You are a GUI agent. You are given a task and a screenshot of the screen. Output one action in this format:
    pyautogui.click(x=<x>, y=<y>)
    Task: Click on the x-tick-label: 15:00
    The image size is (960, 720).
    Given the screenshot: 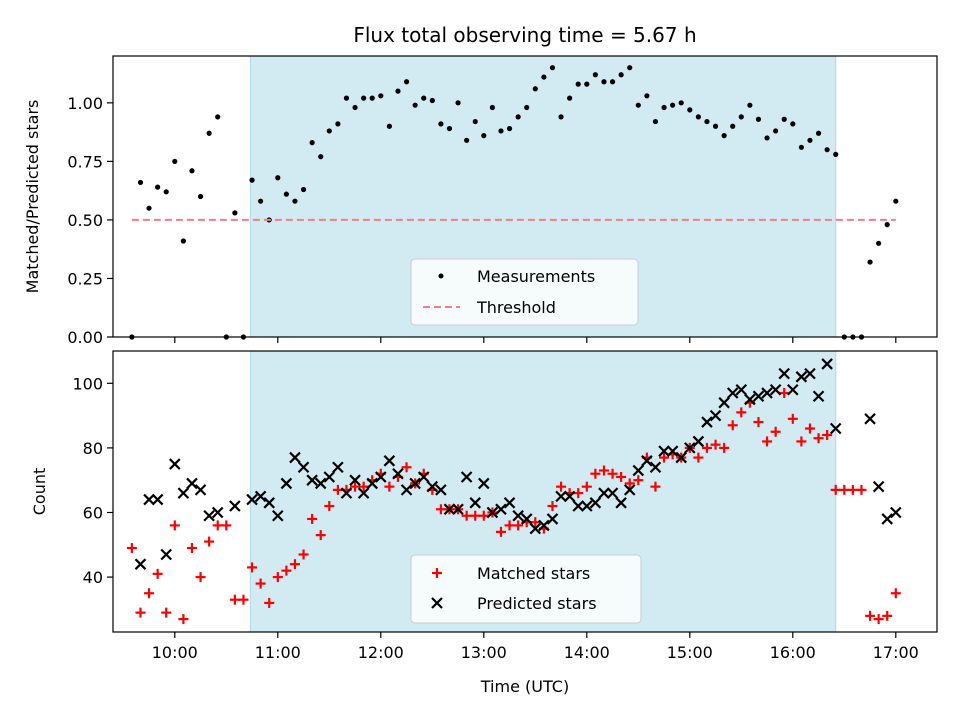 What is the action you would take?
    pyautogui.click(x=690, y=652)
    